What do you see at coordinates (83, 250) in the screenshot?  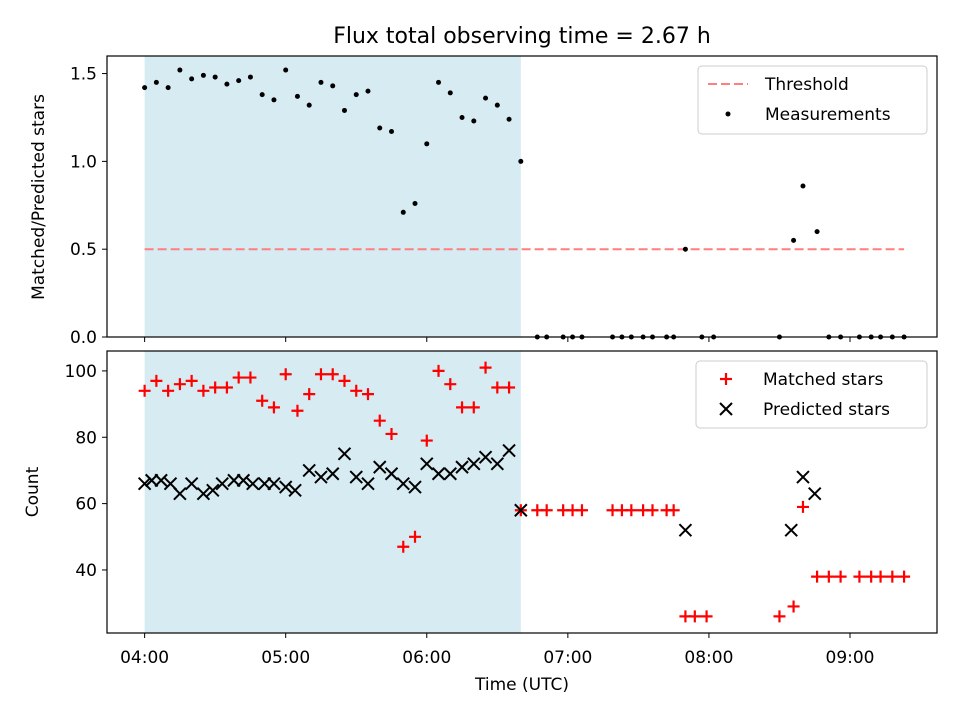 I see `top-y-tick-label: 0.5` at bounding box center [83, 250].